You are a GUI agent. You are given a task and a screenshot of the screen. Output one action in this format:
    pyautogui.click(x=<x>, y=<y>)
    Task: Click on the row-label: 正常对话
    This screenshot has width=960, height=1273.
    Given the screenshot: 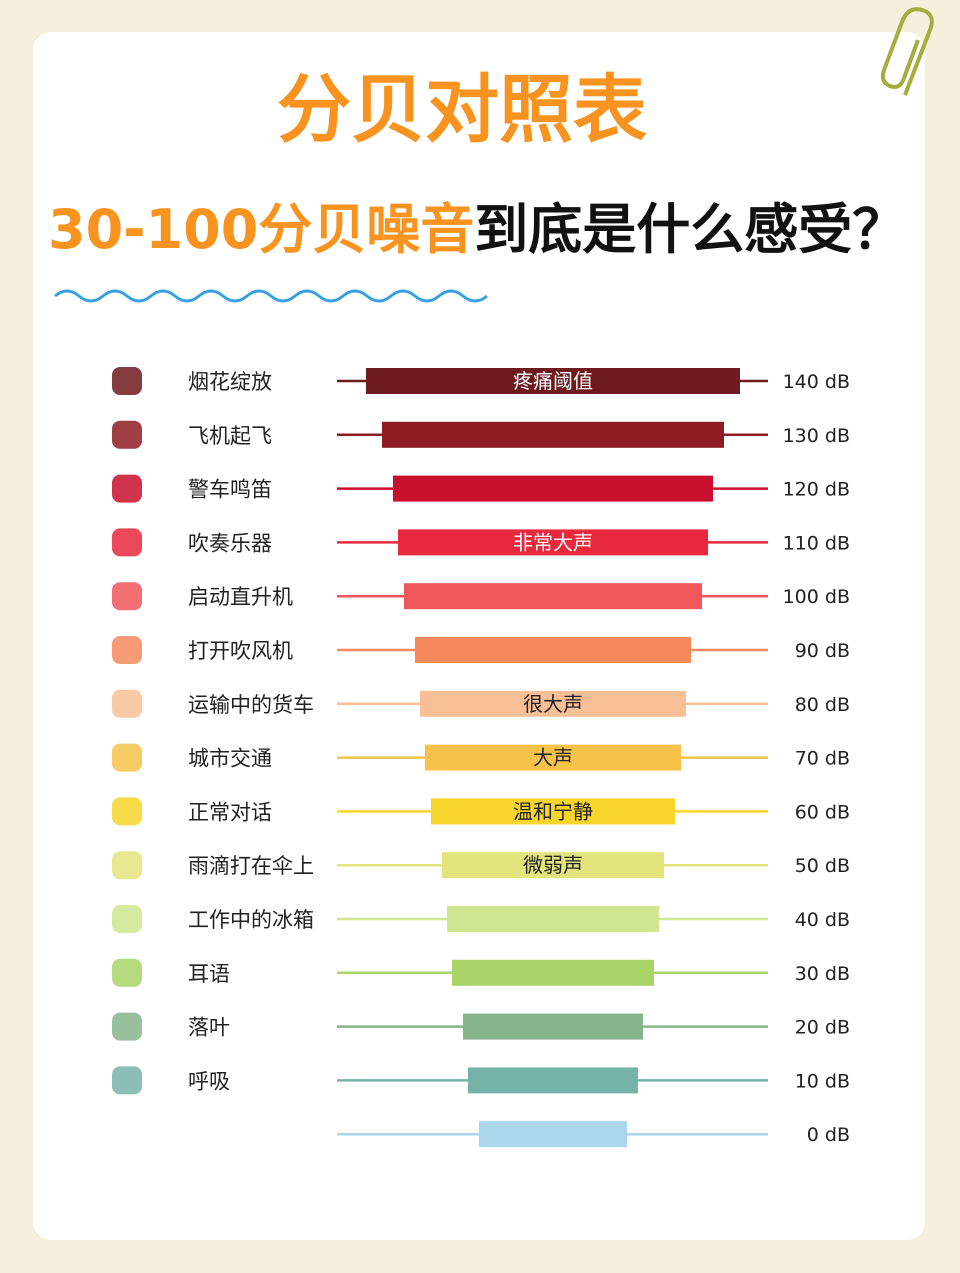 What is the action you would take?
    pyautogui.click(x=230, y=812)
    